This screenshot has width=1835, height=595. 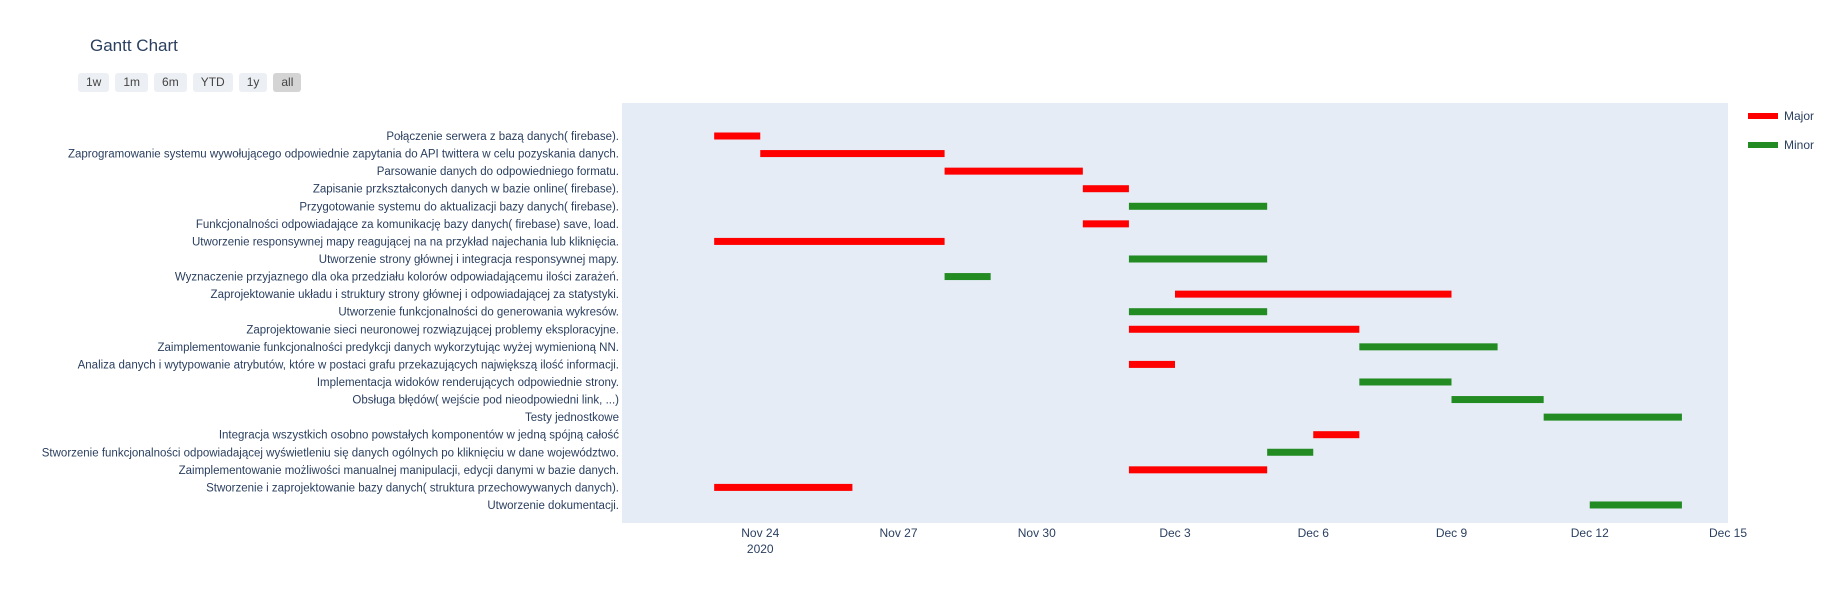 I want to click on range-button-1y: 1y, so click(x=253, y=82).